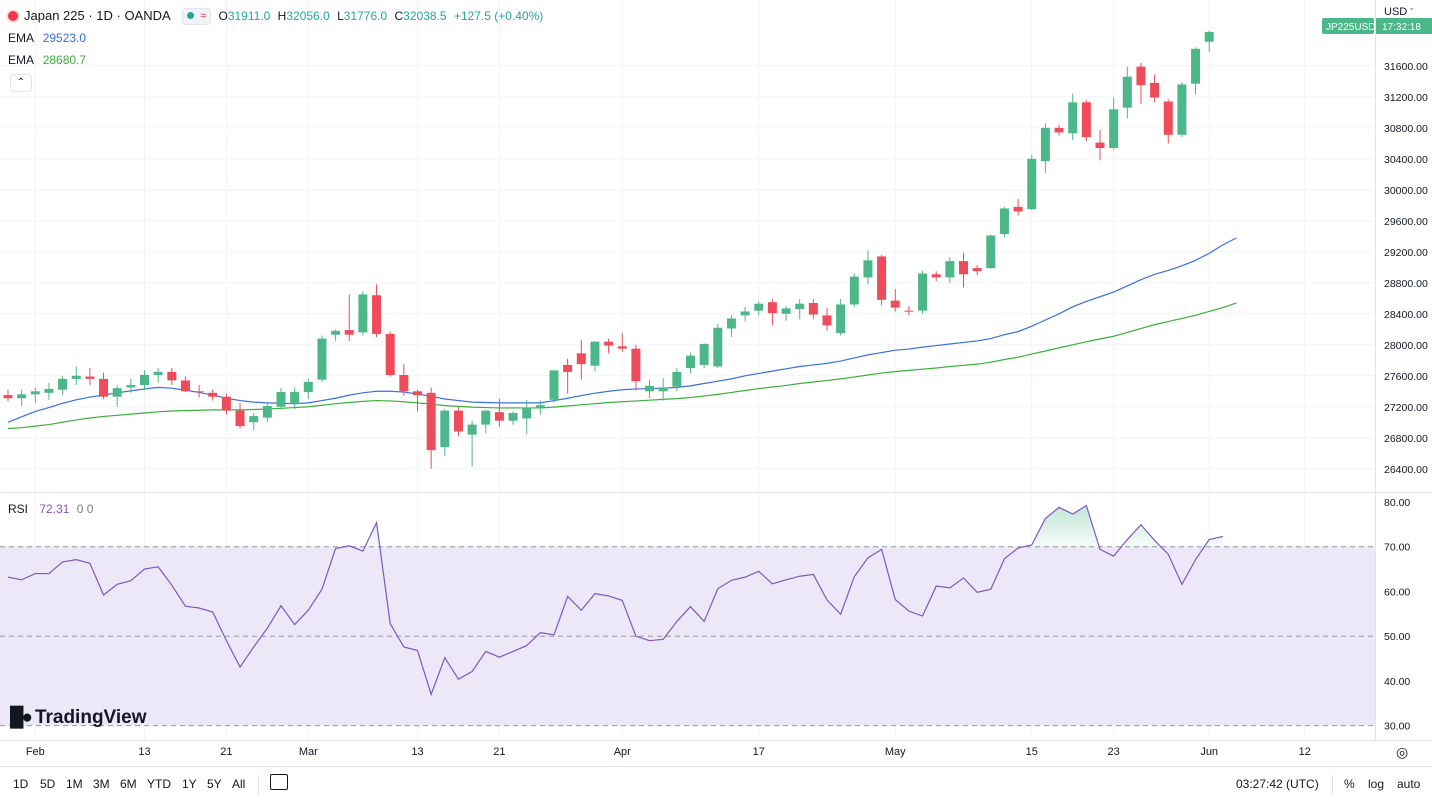 This screenshot has height=805, width=1432. What do you see at coordinates (622, 752) in the screenshot?
I see `time-tick-label: Apr` at bounding box center [622, 752].